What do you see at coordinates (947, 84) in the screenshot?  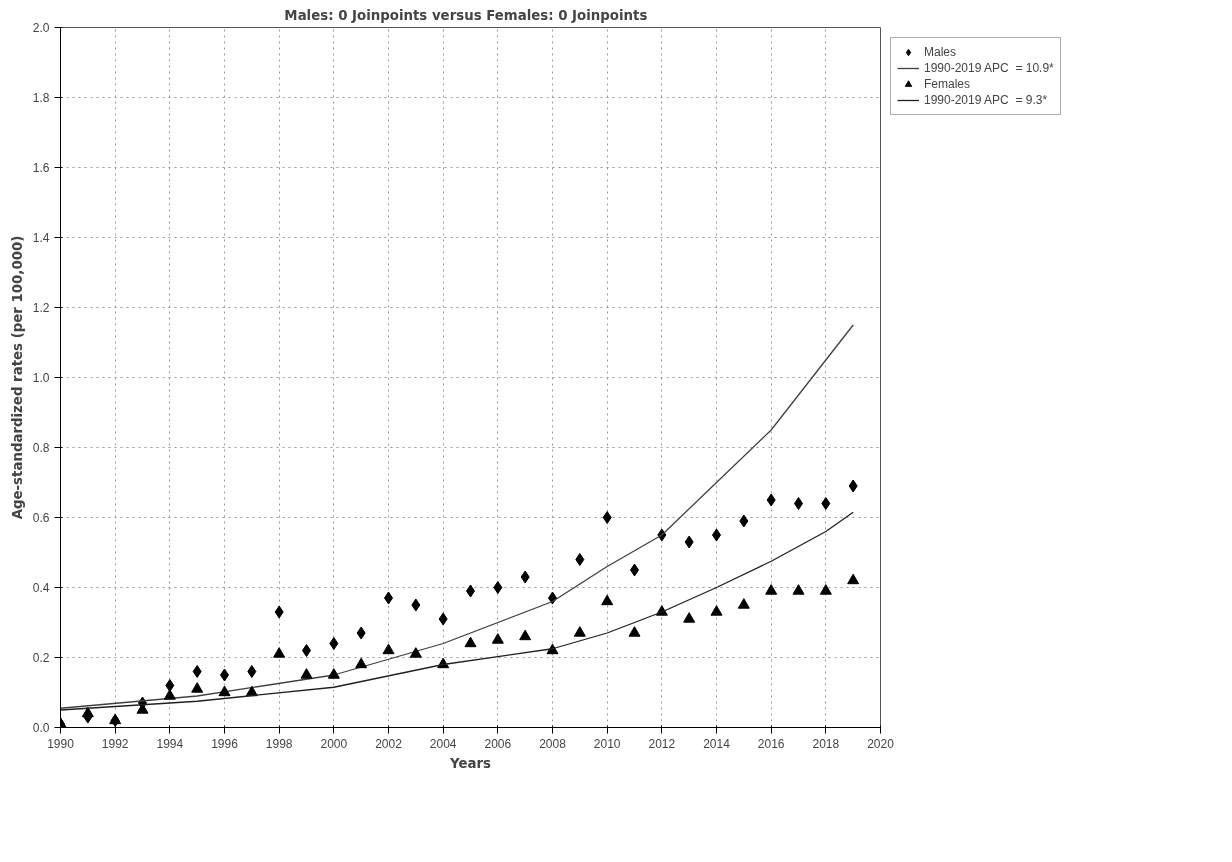 I see `legend-label: Females` at bounding box center [947, 84].